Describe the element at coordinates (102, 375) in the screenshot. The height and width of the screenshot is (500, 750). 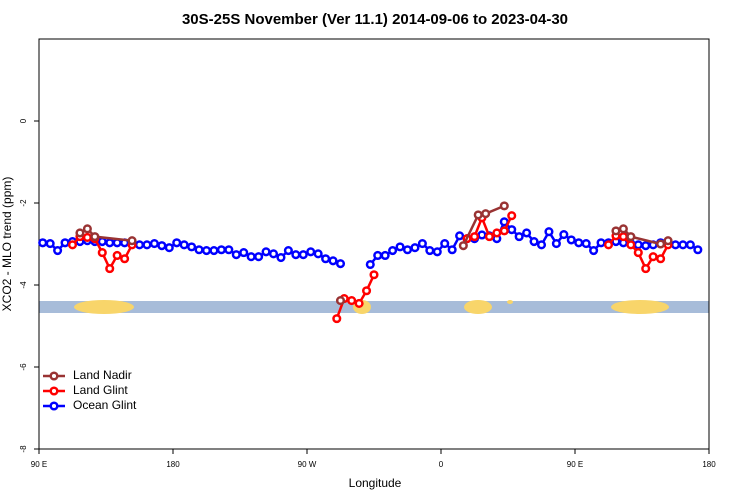
I see `legend-label: Land Nadir` at that location.